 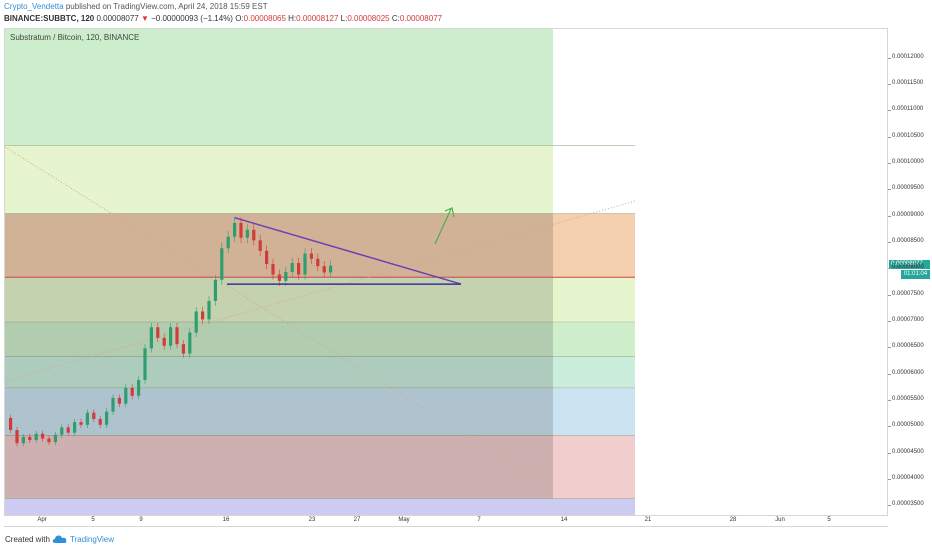 What do you see at coordinates (908, 478) in the screenshot?
I see `price-tick-label: 0.00004000` at bounding box center [908, 478].